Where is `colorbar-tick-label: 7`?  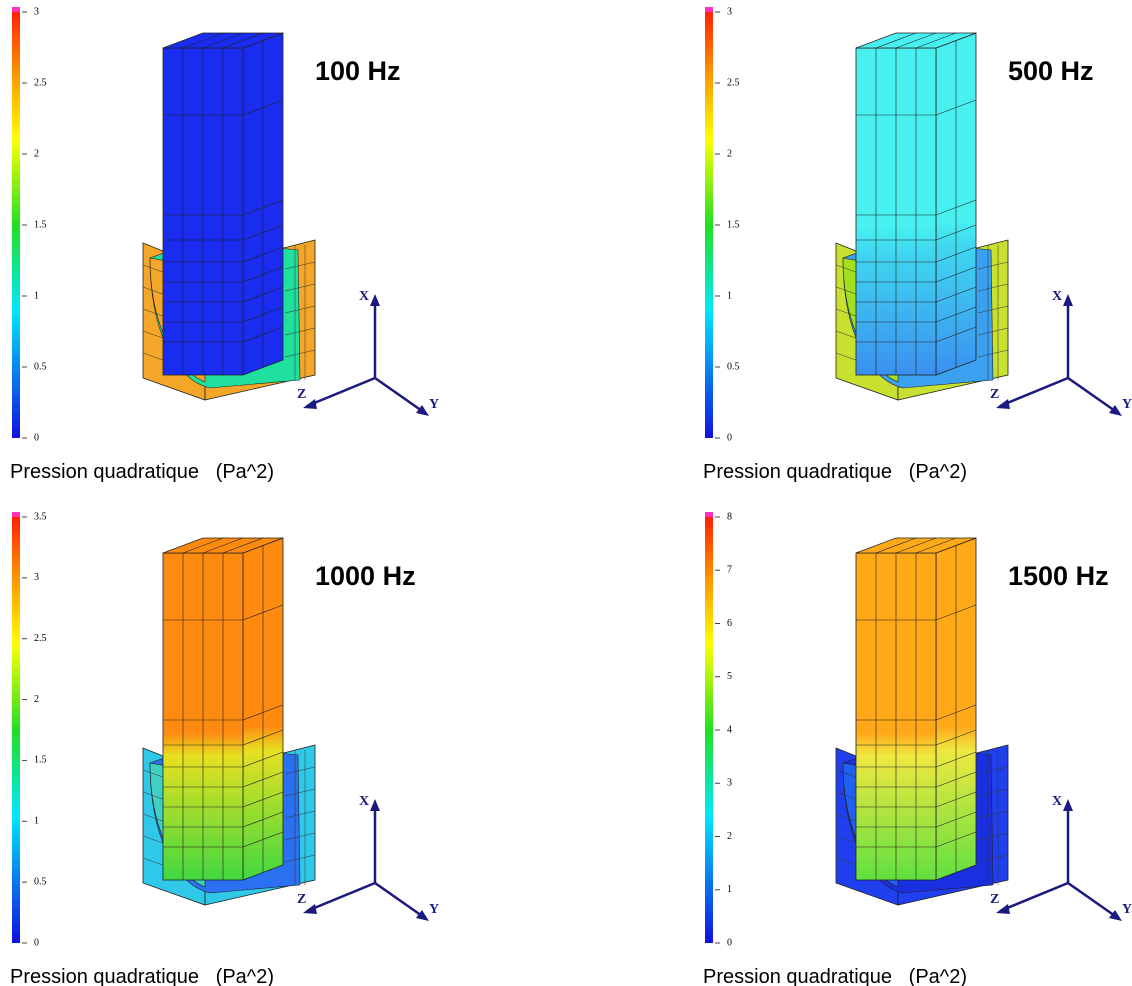
colorbar-tick-label: 7 is located at coordinates (729, 570).